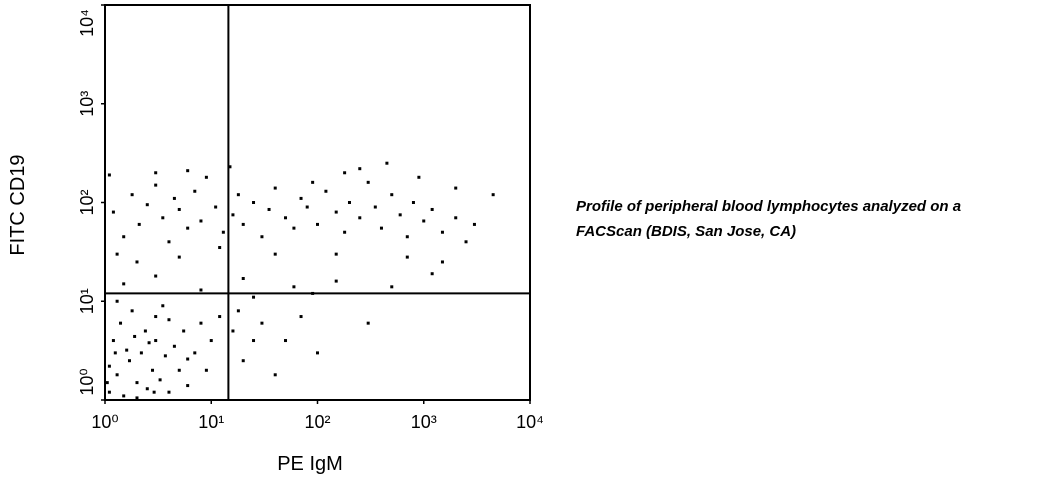  Describe the element at coordinates (104, 422) in the screenshot. I see `x-tick-label: 10⁰` at that location.